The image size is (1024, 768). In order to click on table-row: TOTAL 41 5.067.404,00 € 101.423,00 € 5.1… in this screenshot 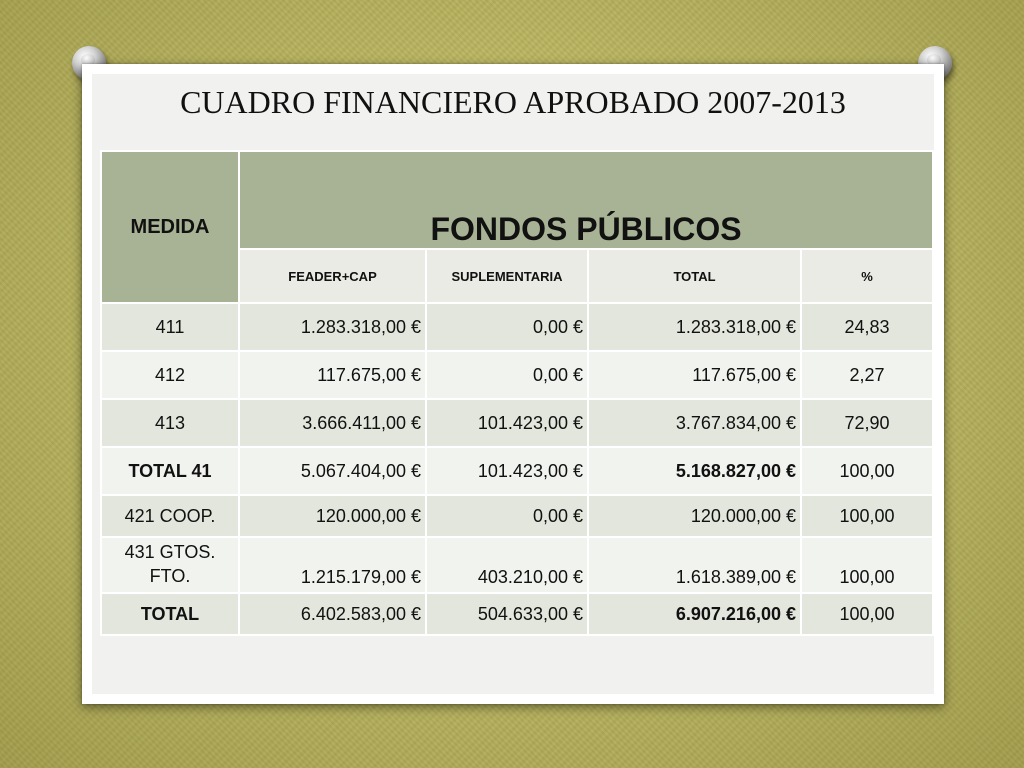, I will do `click(517, 471)`.